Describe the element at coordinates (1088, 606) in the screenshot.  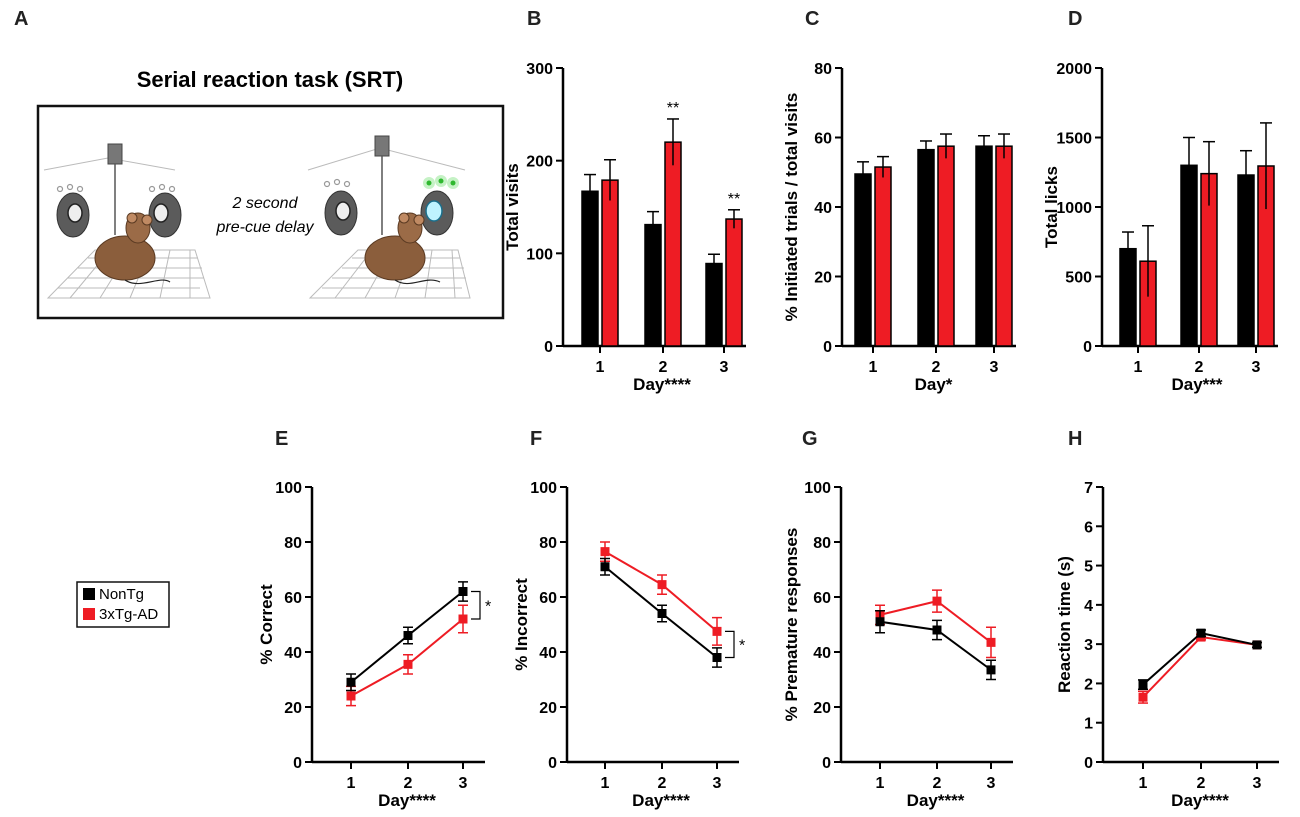
I see `y-tick-label: 4` at that location.